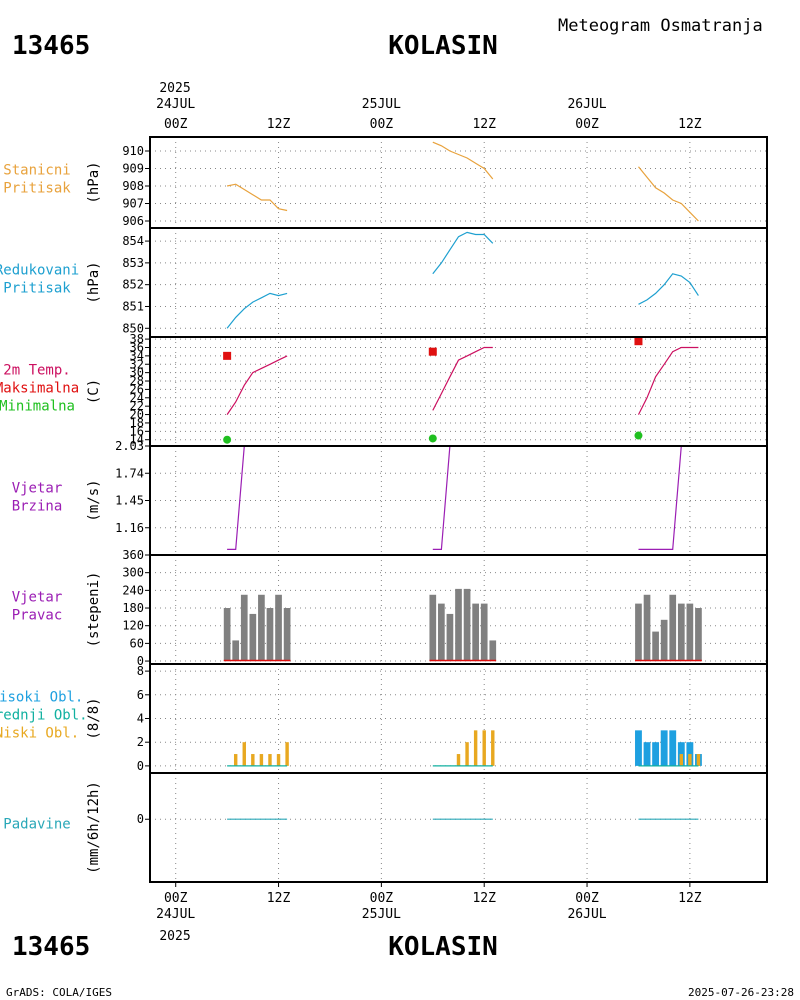 Image resolution: width=800 pixels, height=1000 pixels. I want to click on panel-label-wind-direction-0: Vjetar, so click(37, 598).